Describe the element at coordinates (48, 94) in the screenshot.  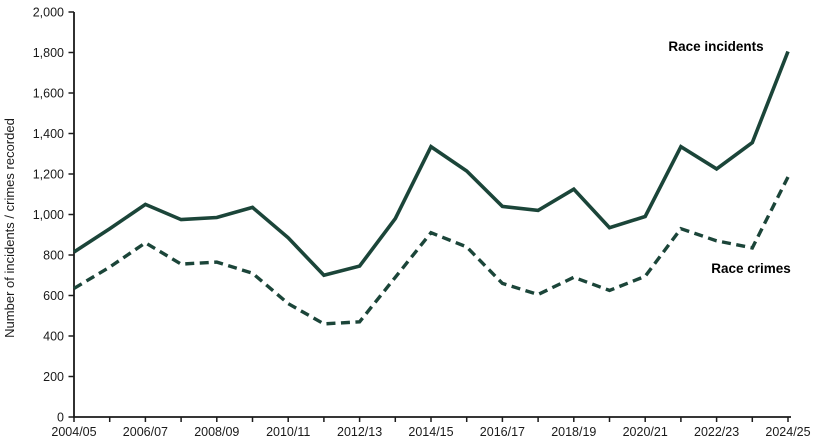
I see `y-tick-label: 1,600` at that location.